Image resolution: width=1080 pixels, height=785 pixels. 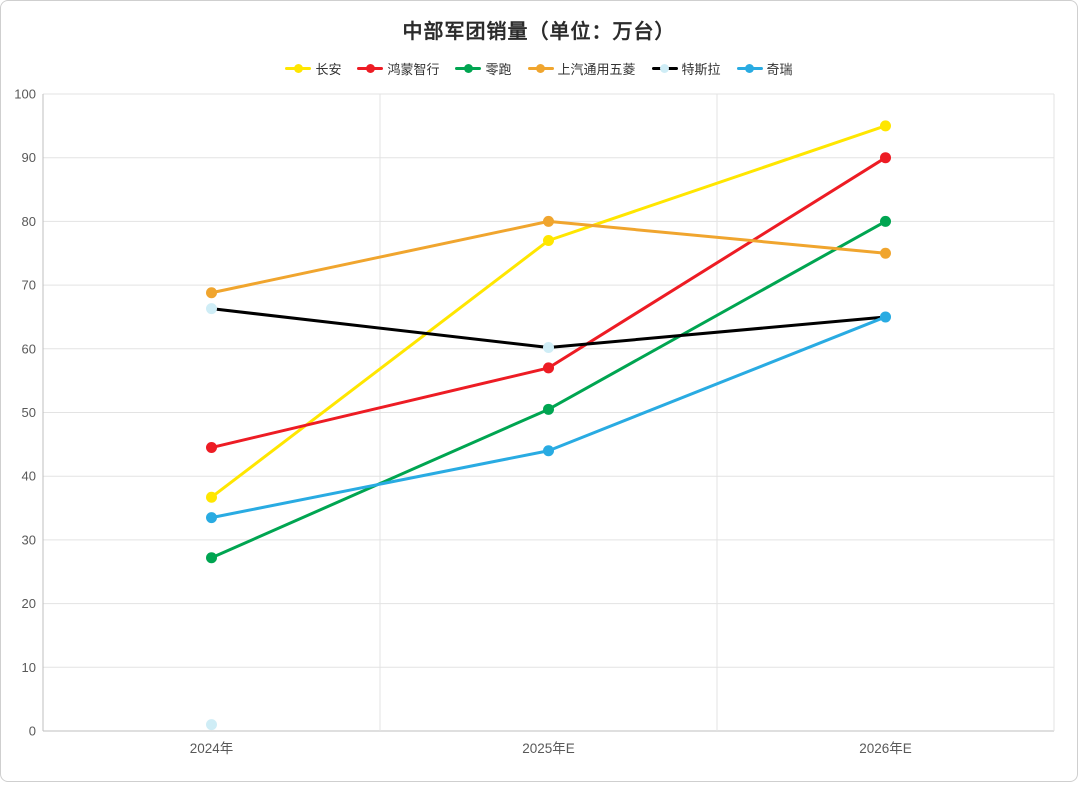 I want to click on y-axis-tick-label: 10, so click(x=29, y=667).